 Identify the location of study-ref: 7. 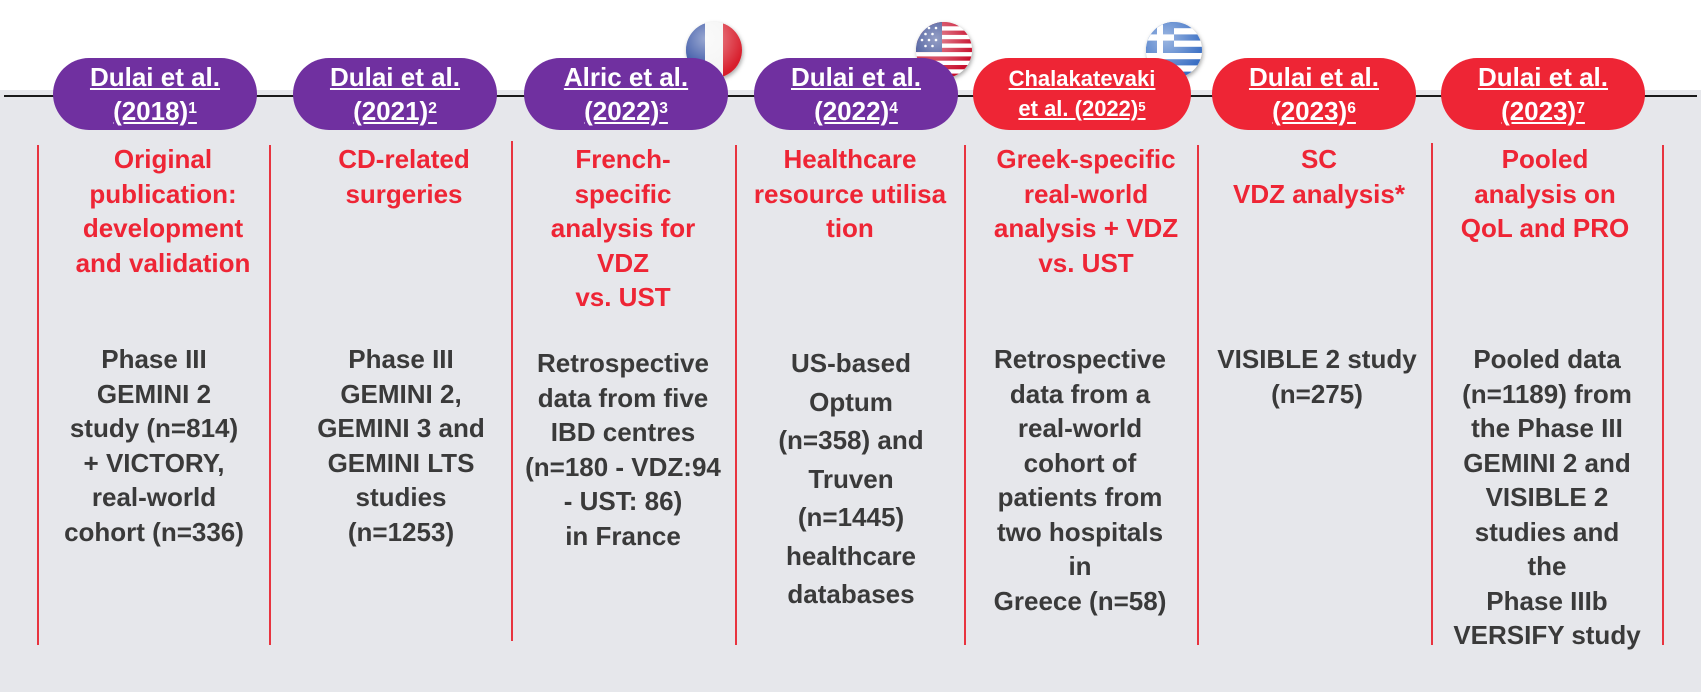
(1580, 108).